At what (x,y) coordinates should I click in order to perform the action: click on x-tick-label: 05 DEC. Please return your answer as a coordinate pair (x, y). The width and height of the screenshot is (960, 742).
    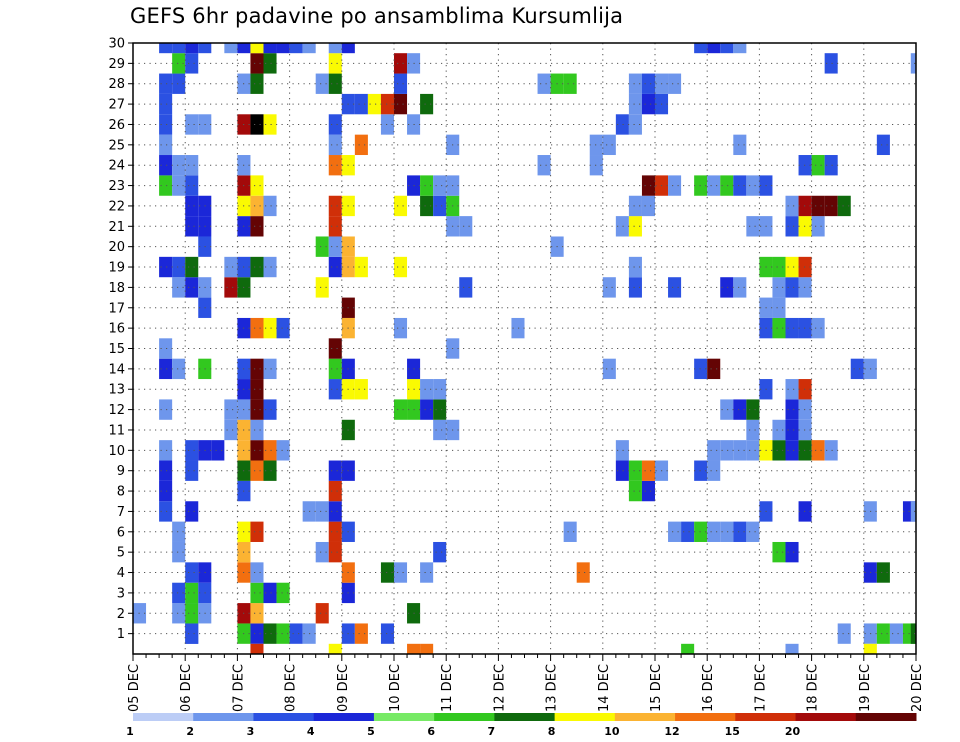
    Looking at the image, I should click on (134, 688).